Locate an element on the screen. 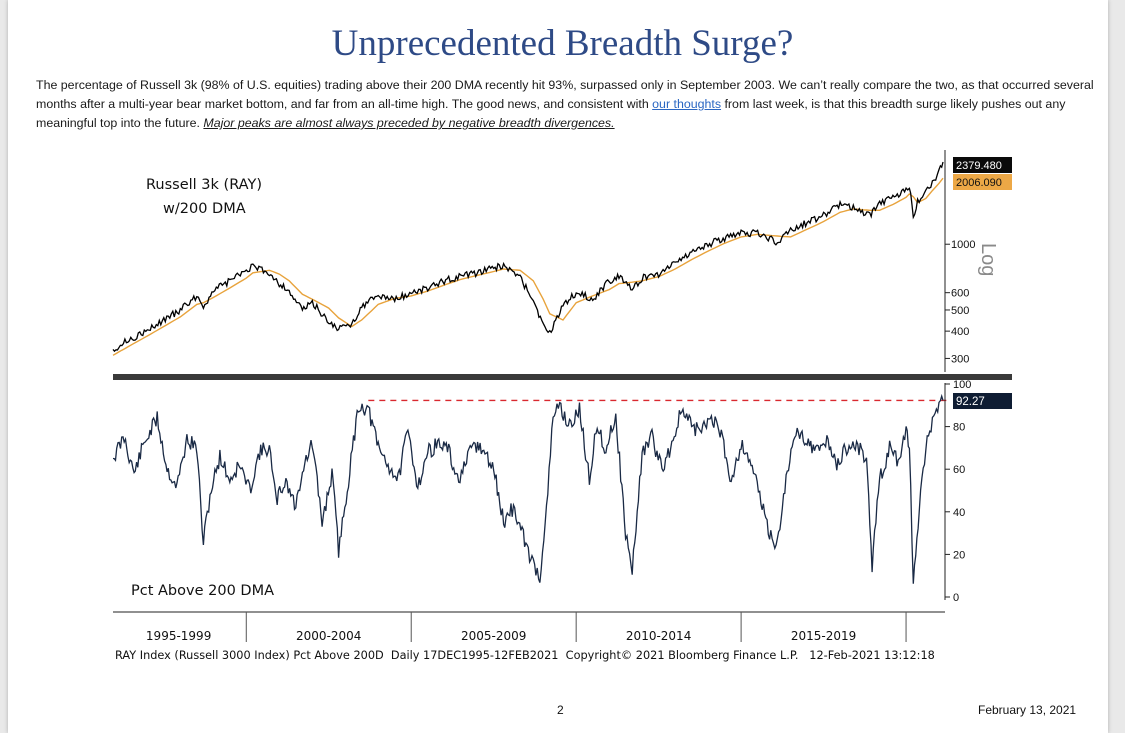 The height and width of the screenshot is (733, 1125). ray-last-value-label: 2379.480 is located at coordinates (979, 166).